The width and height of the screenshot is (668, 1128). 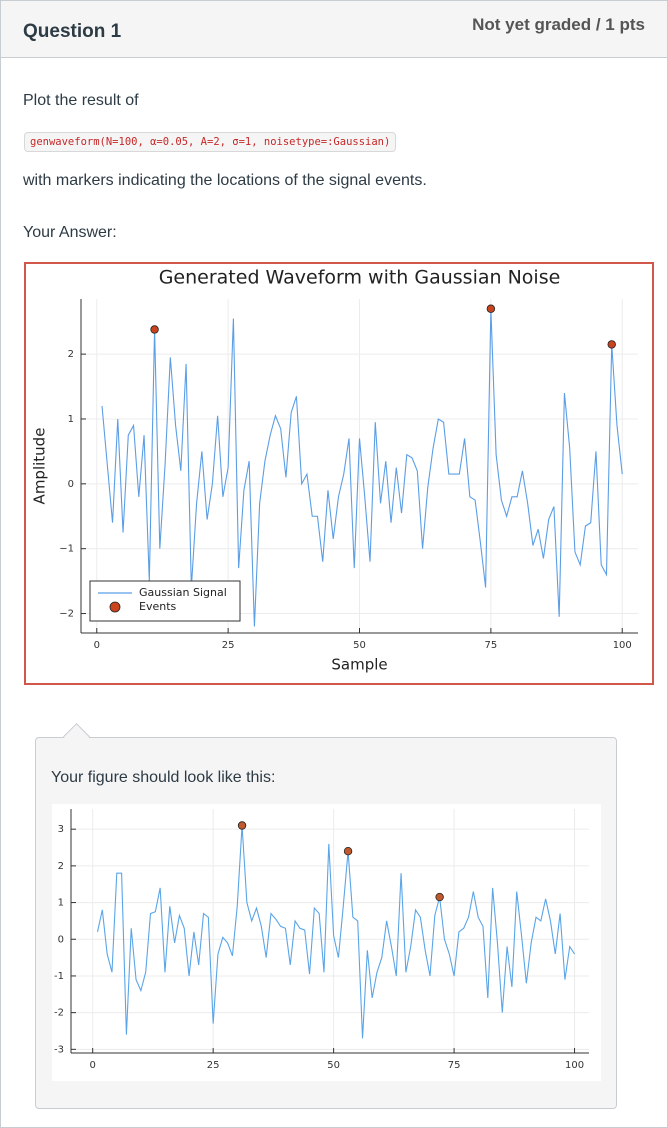 I want to click on chart-title: Generated Waveform with Gaussian Noise, so click(x=360, y=278).